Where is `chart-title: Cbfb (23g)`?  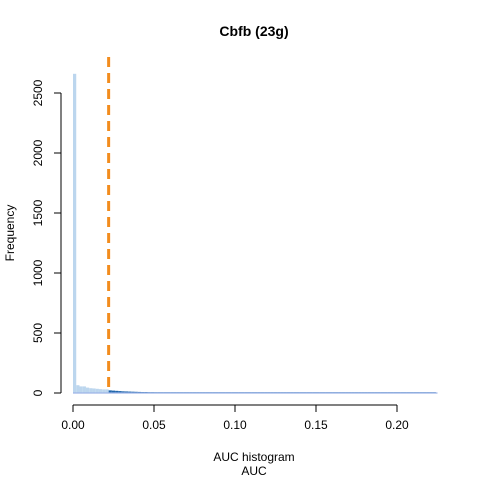 chart-title: Cbfb (23g) is located at coordinates (253, 31).